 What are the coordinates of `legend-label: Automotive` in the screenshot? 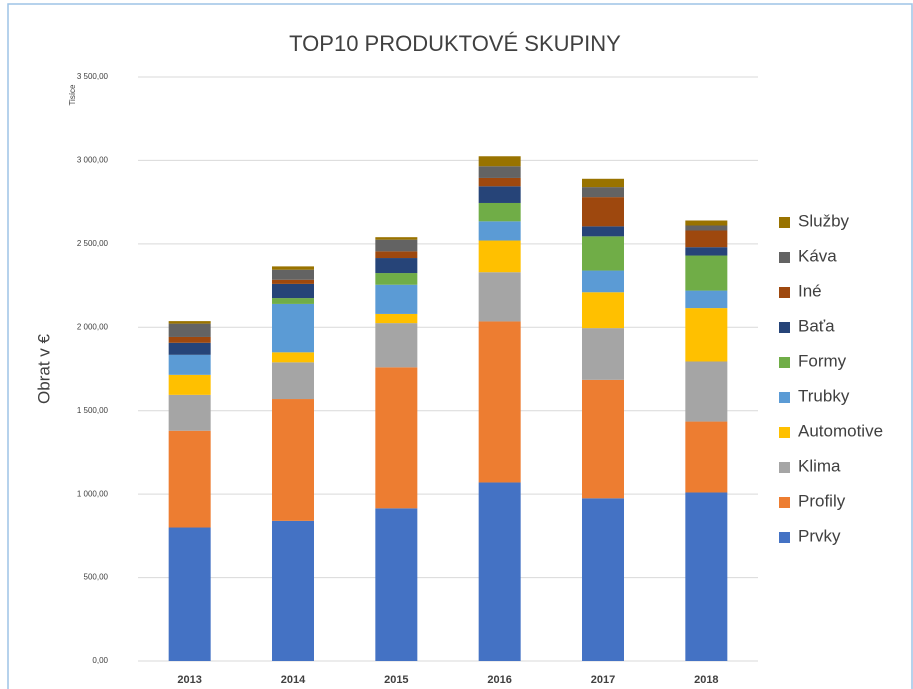 It's located at (840, 430).